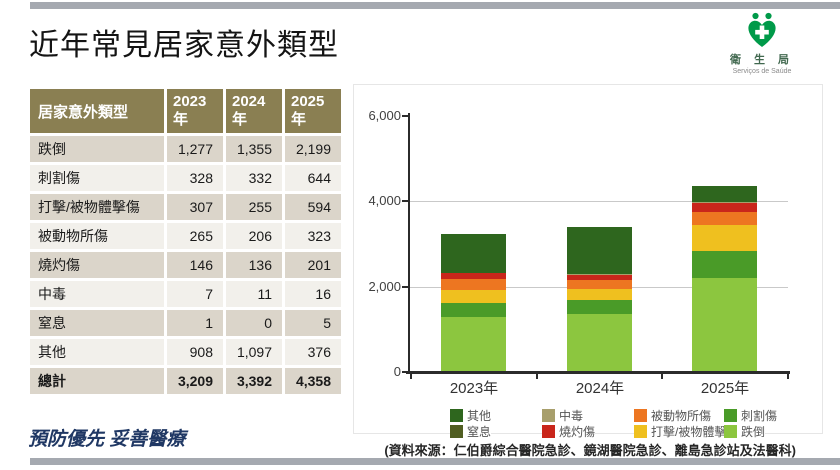 Image resolution: width=840 pixels, height=470 pixels. I want to click on legend-item: 其他, so click(471, 415).